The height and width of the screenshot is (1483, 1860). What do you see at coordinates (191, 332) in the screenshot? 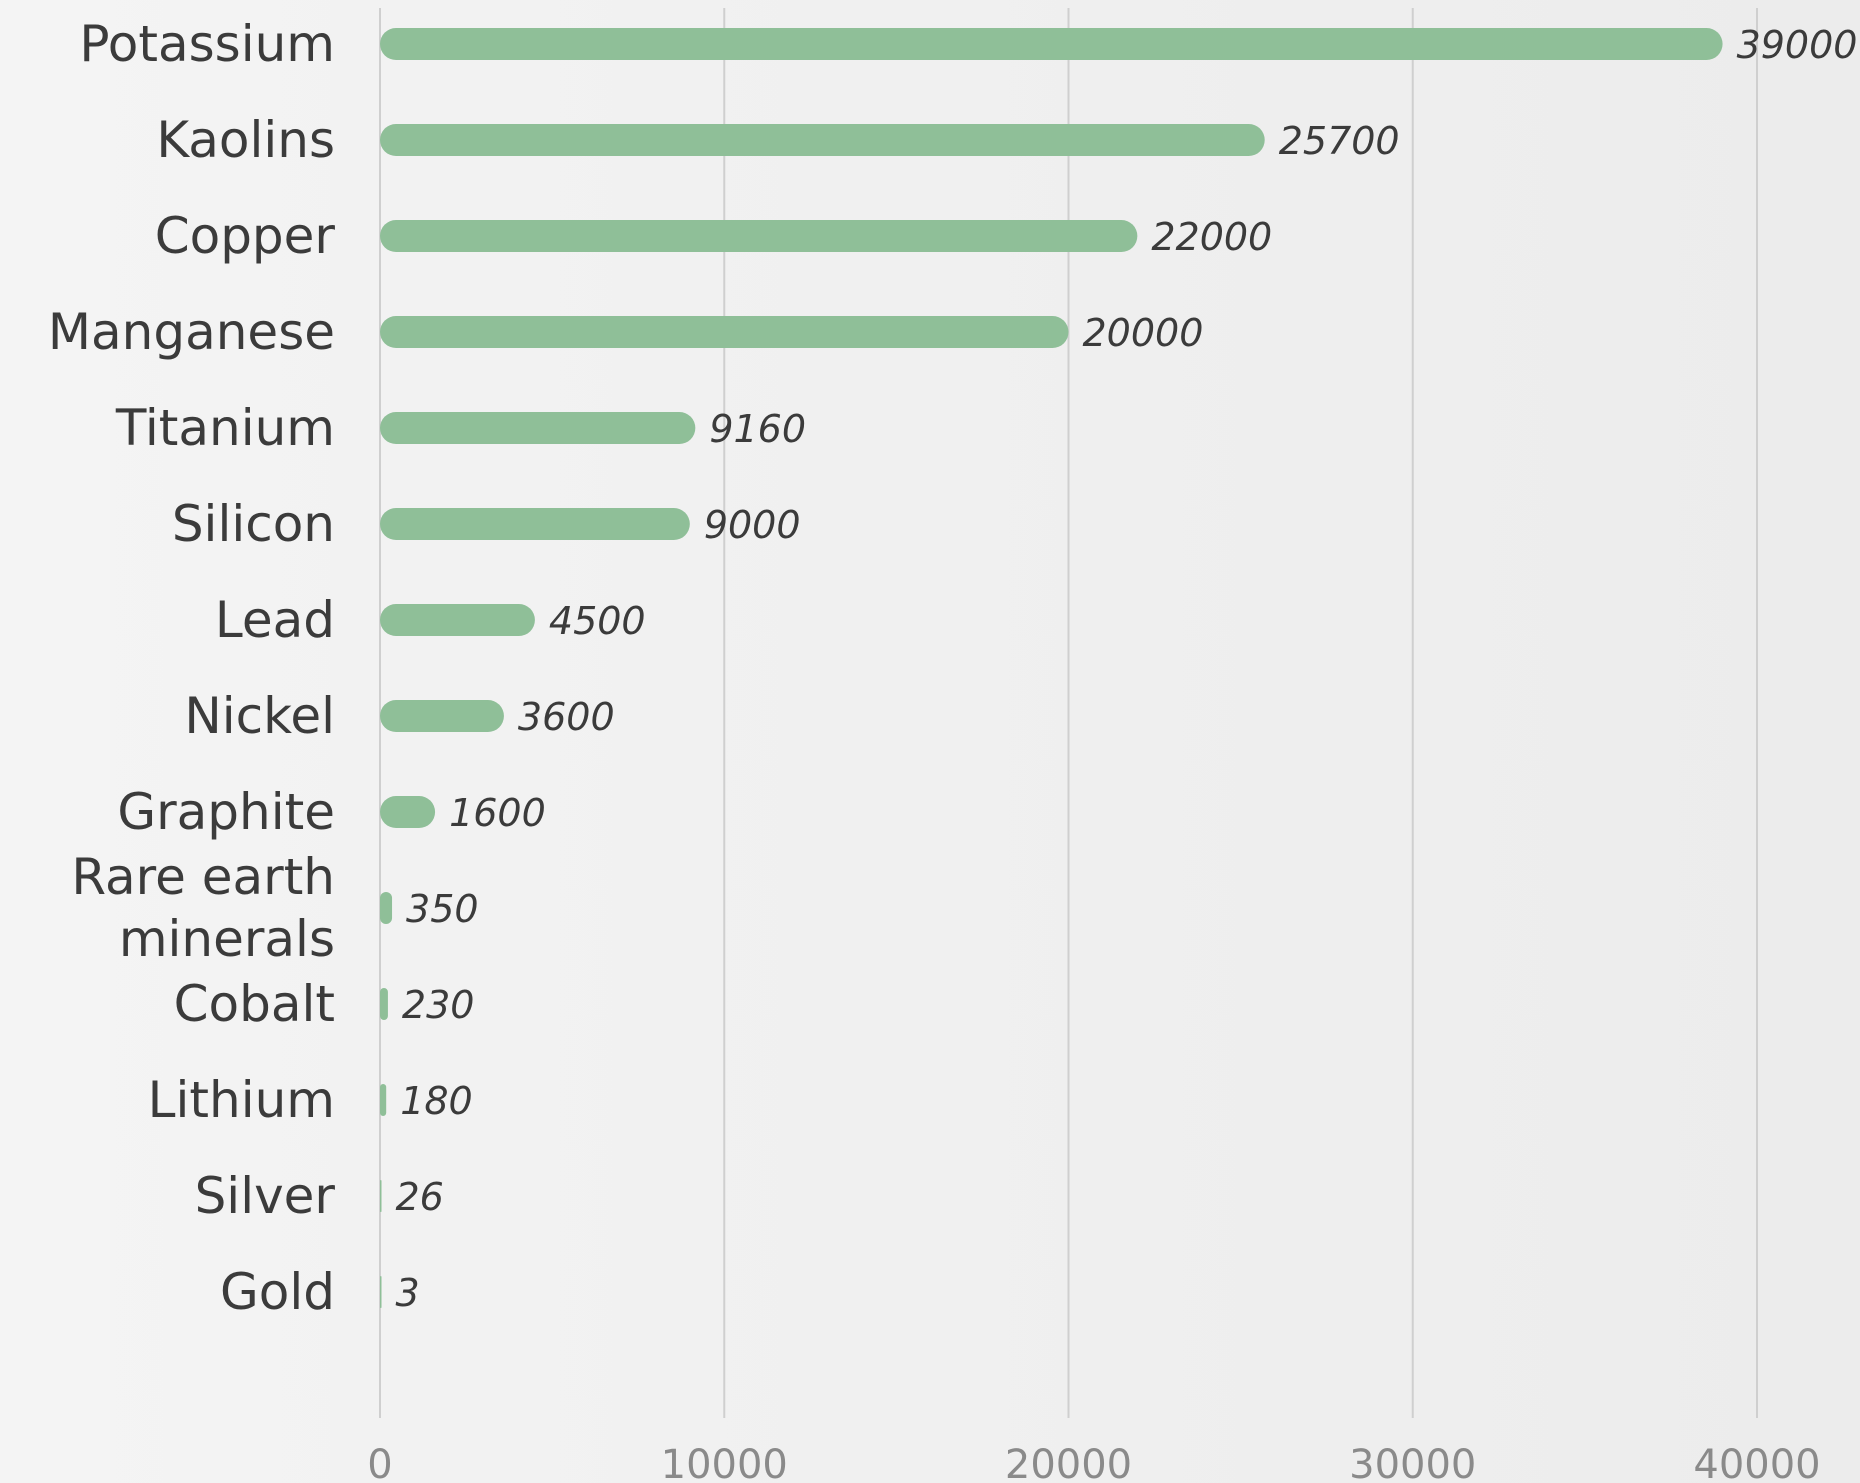
I see `category-label: Manganese` at bounding box center [191, 332].